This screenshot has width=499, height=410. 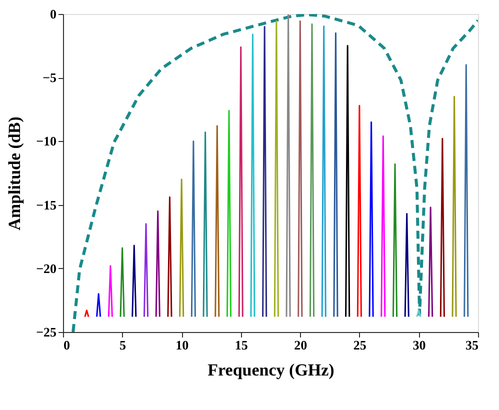 I want to click on y-tick-label: −5, so click(x=49, y=78).